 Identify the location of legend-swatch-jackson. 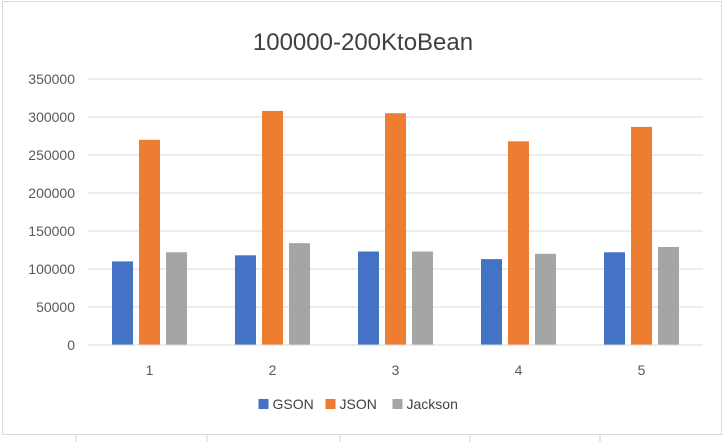
(397, 404).